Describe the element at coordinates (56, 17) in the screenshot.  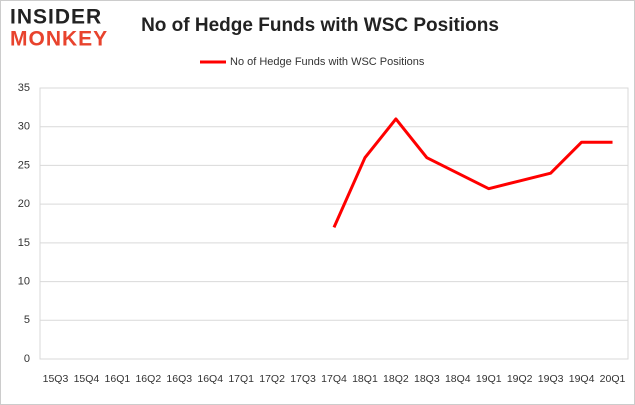
I see `logo-line1: INSIDER` at that location.